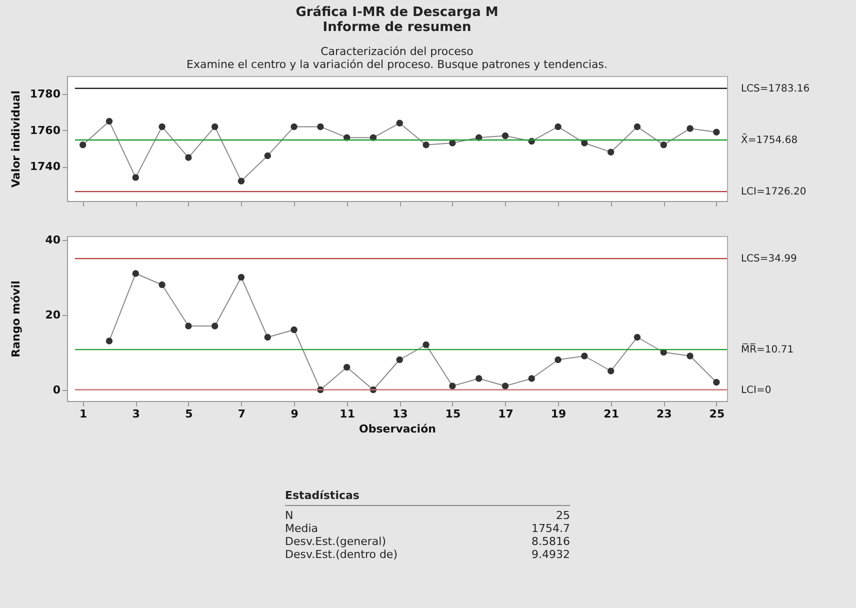 The height and width of the screenshot is (608, 856). I want to click on y-tick-label: 1760, so click(45, 130).